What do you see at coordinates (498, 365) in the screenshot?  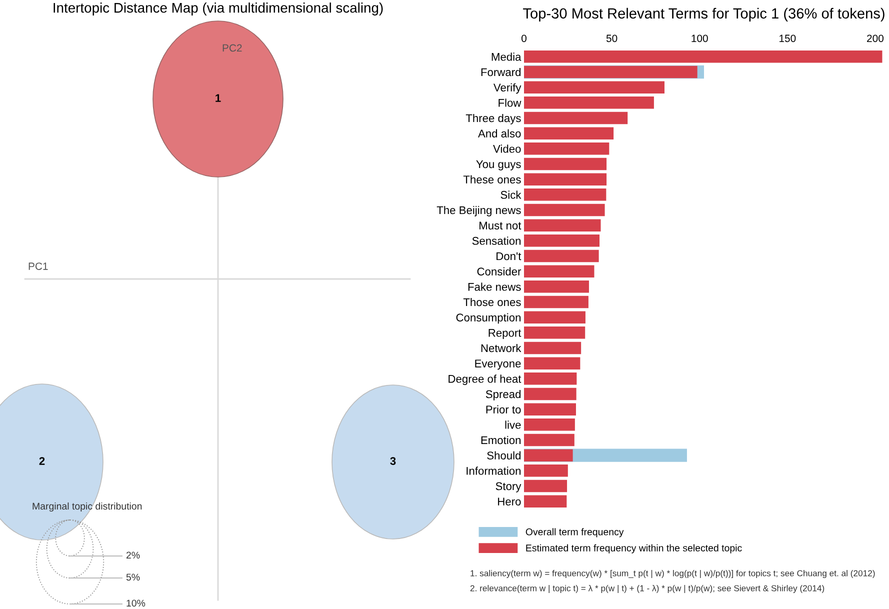 I see `y-tick-label: Everyone` at bounding box center [498, 365].